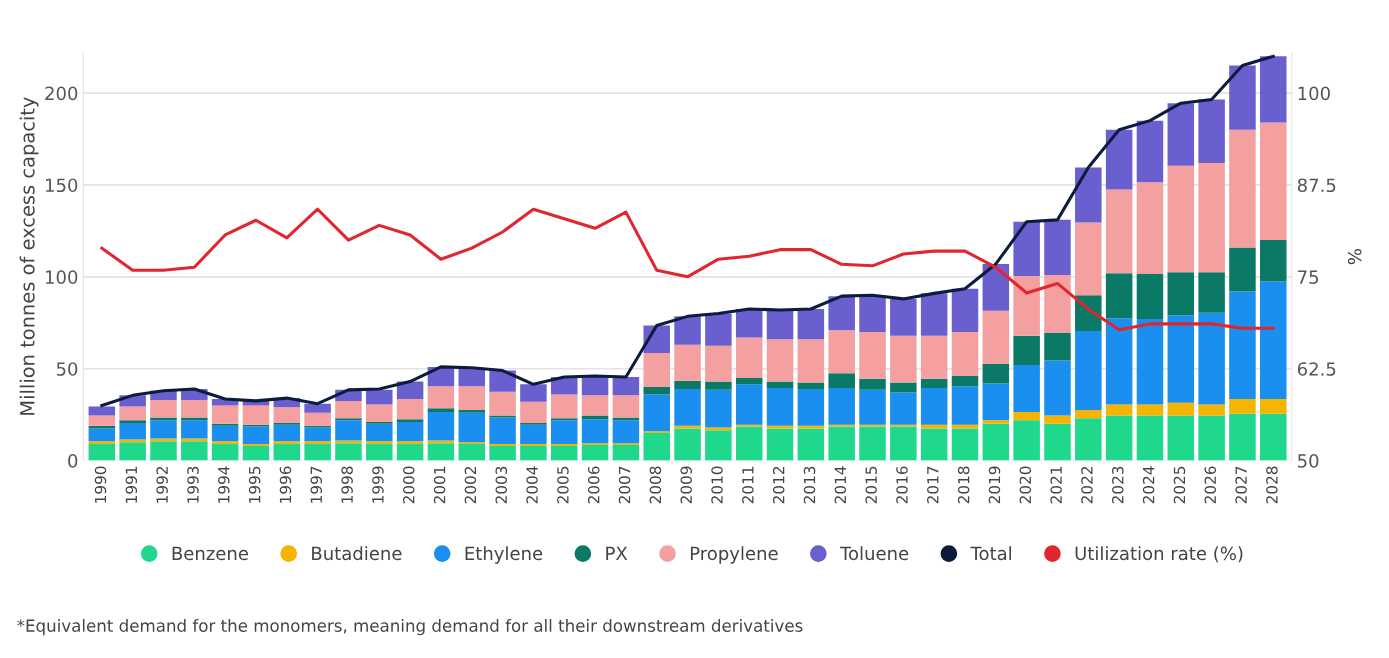  Describe the element at coordinates (1316, 185) in the screenshot. I see `y2-tick-label: 87.5` at that location.